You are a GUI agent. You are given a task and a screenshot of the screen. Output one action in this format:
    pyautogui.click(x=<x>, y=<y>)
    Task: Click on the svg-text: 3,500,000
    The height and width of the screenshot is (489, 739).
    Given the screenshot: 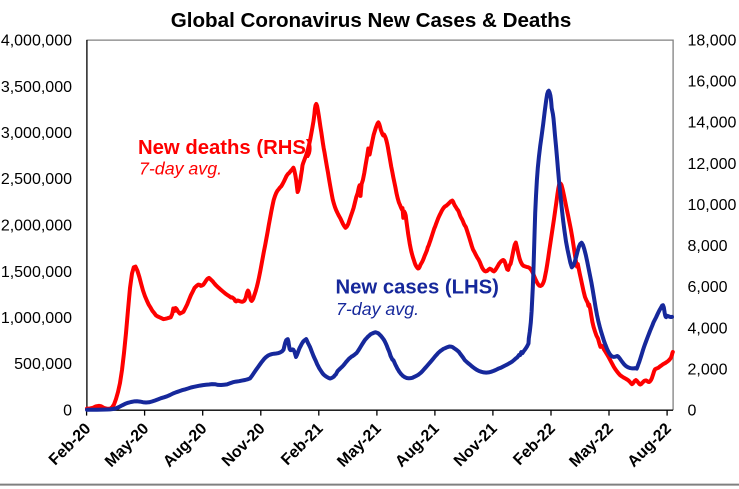 What is the action you would take?
    pyautogui.click(x=36, y=87)
    